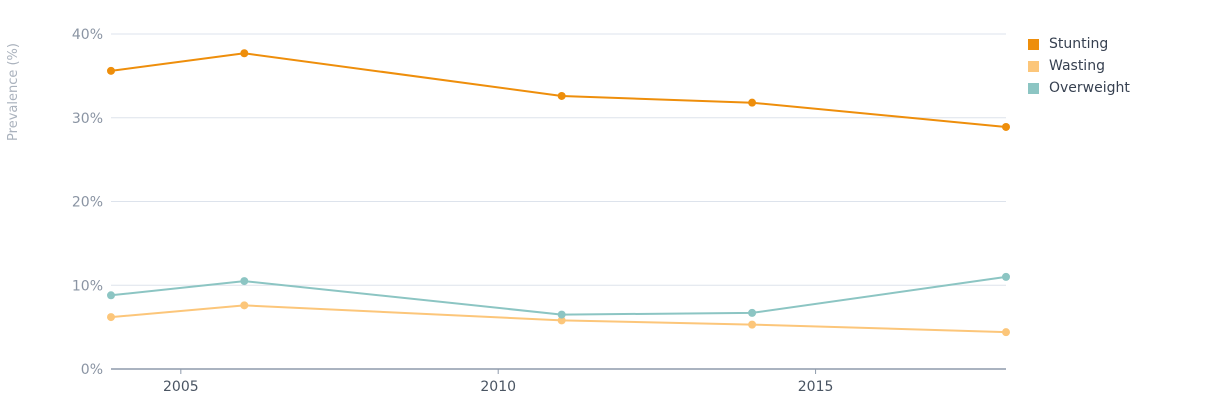 The height and width of the screenshot is (403, 1230). Describe the element at coordinates (13, 92) in the screenshot. I see `y-axis-label: Prevalence (%)` at that location.